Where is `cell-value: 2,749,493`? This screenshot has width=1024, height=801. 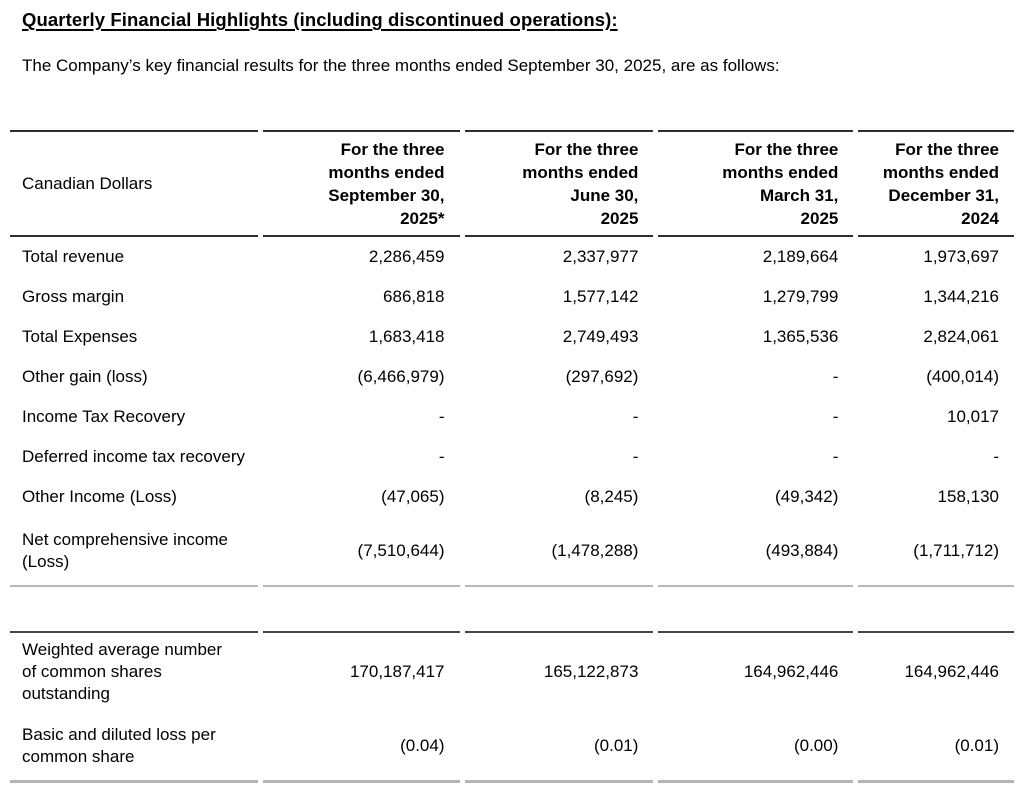 cell-value: 2,749,493 is located at coordinates (600, 336).